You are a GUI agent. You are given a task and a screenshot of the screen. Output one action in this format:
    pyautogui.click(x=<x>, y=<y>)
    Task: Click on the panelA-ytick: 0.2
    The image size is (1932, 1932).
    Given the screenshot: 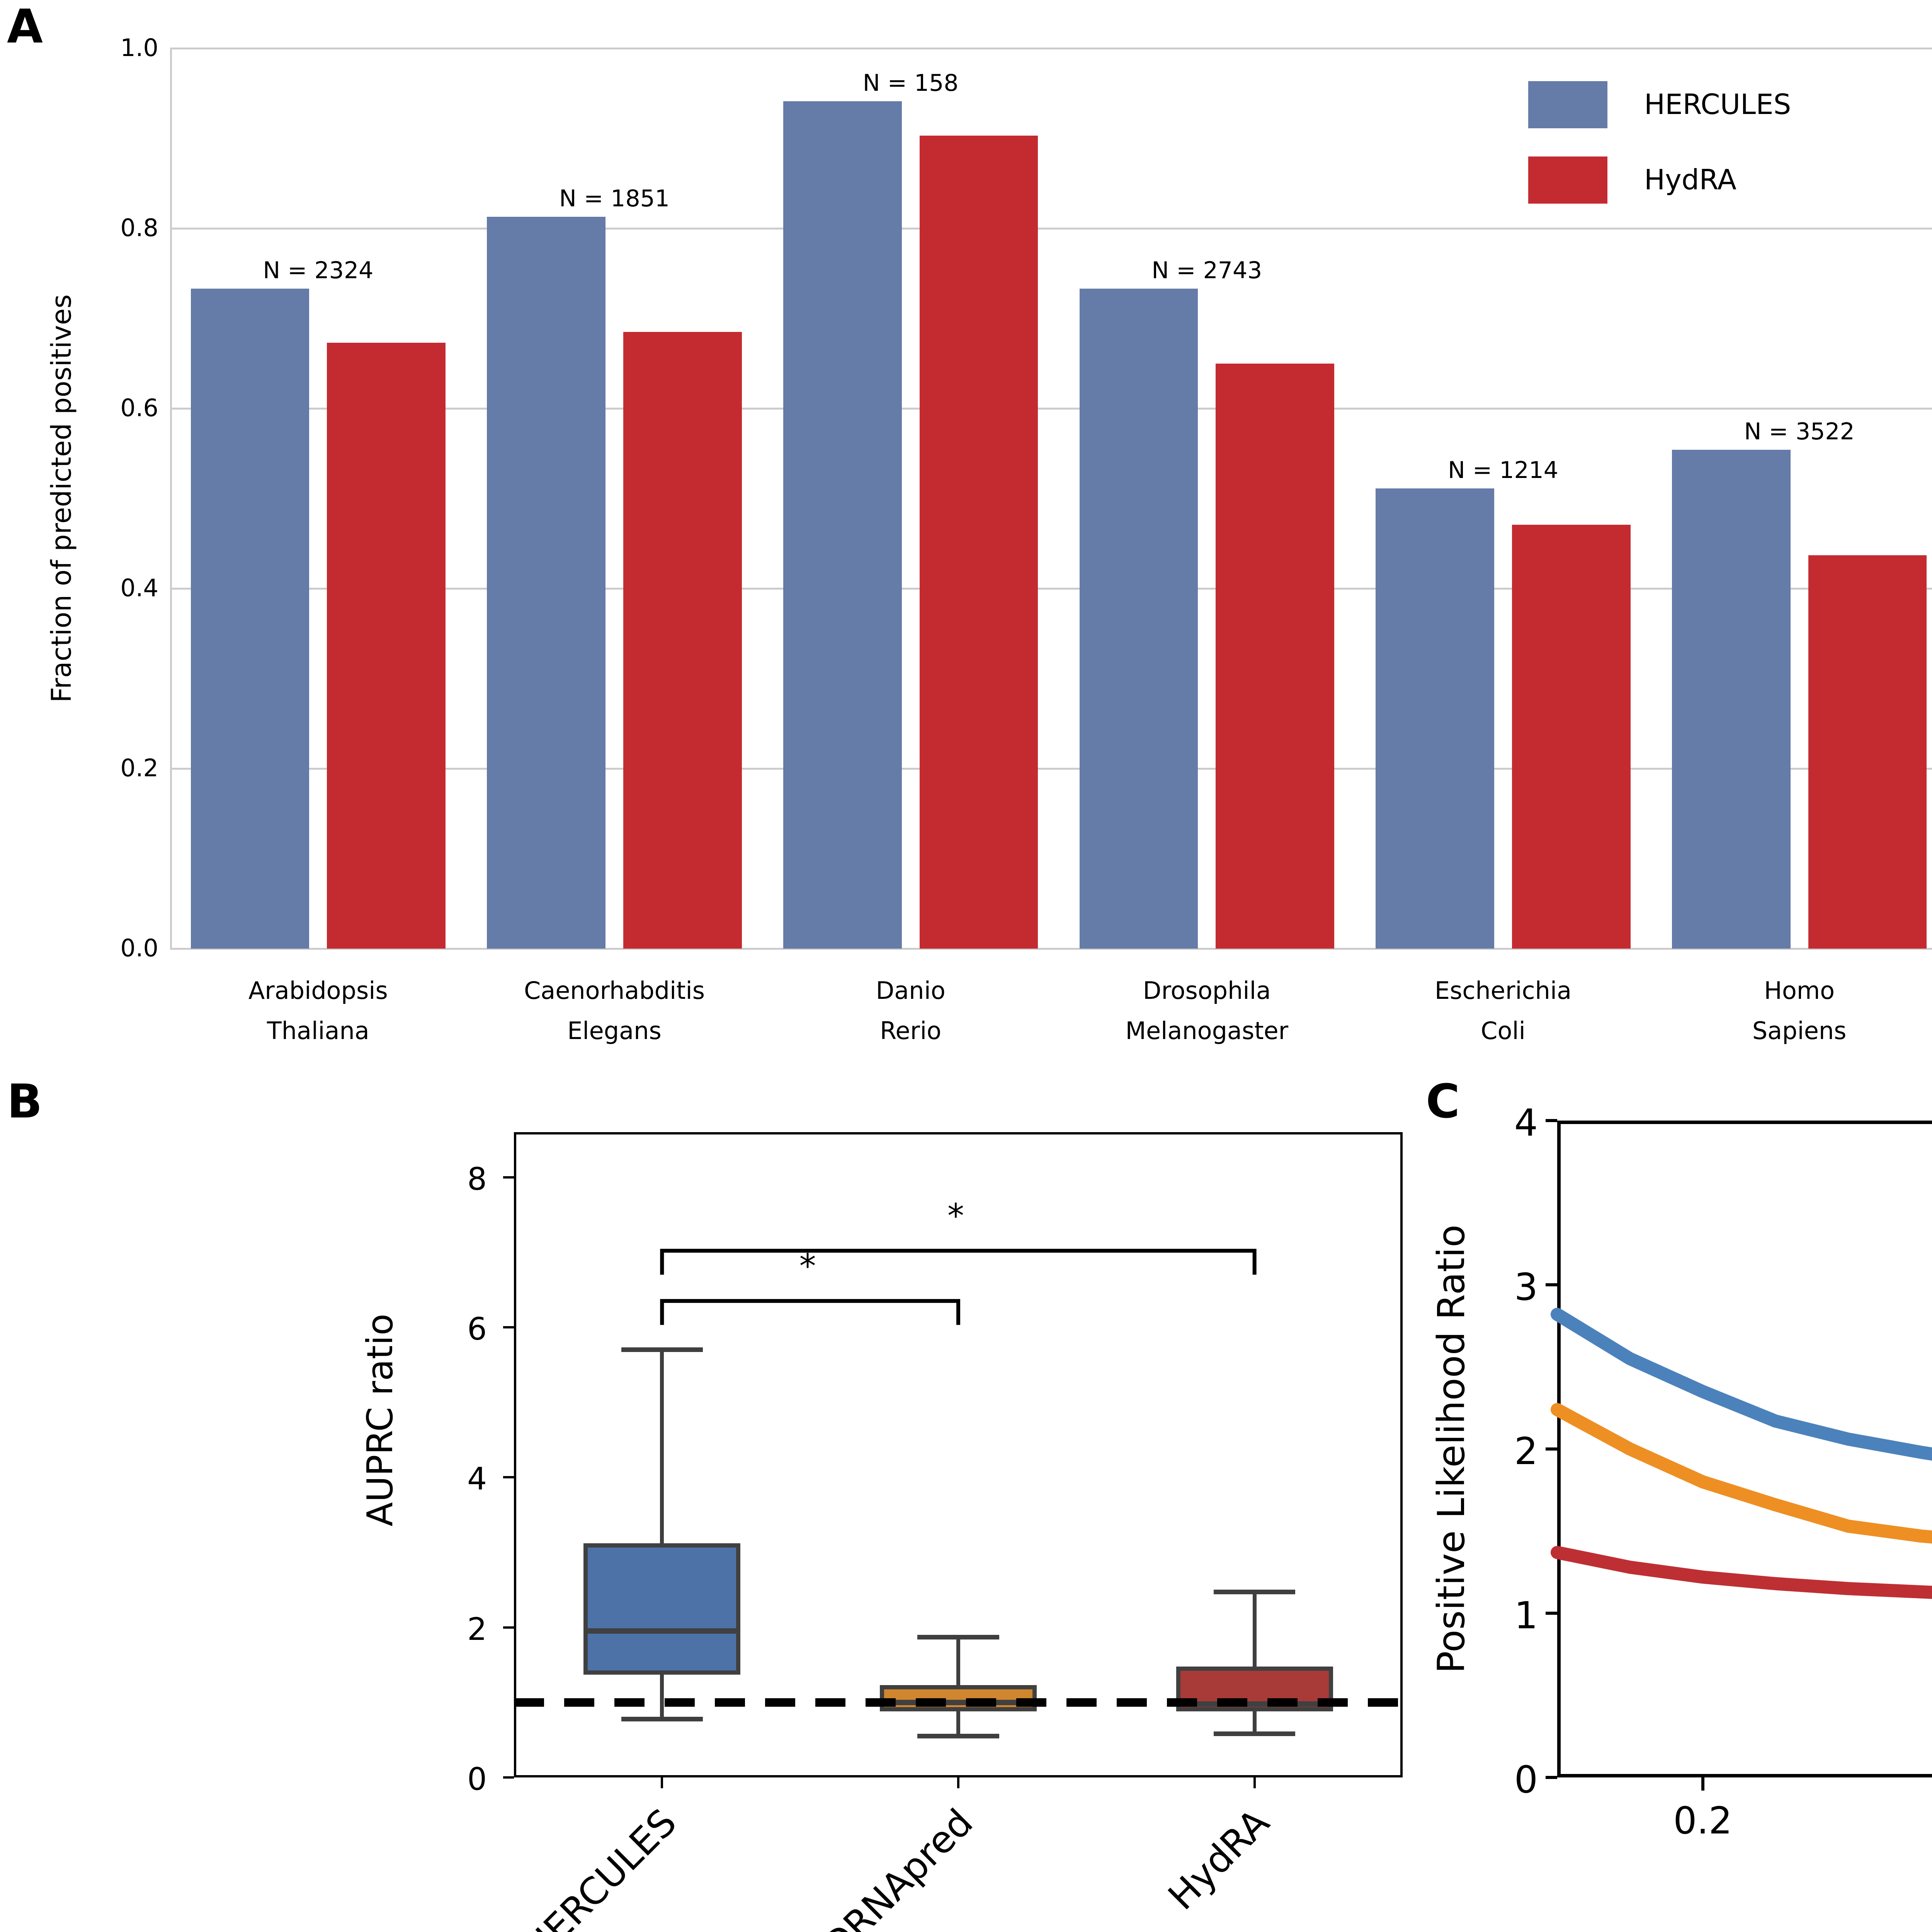 What is the action you would take?
    pyautogui.click(x=139, y=768)
    